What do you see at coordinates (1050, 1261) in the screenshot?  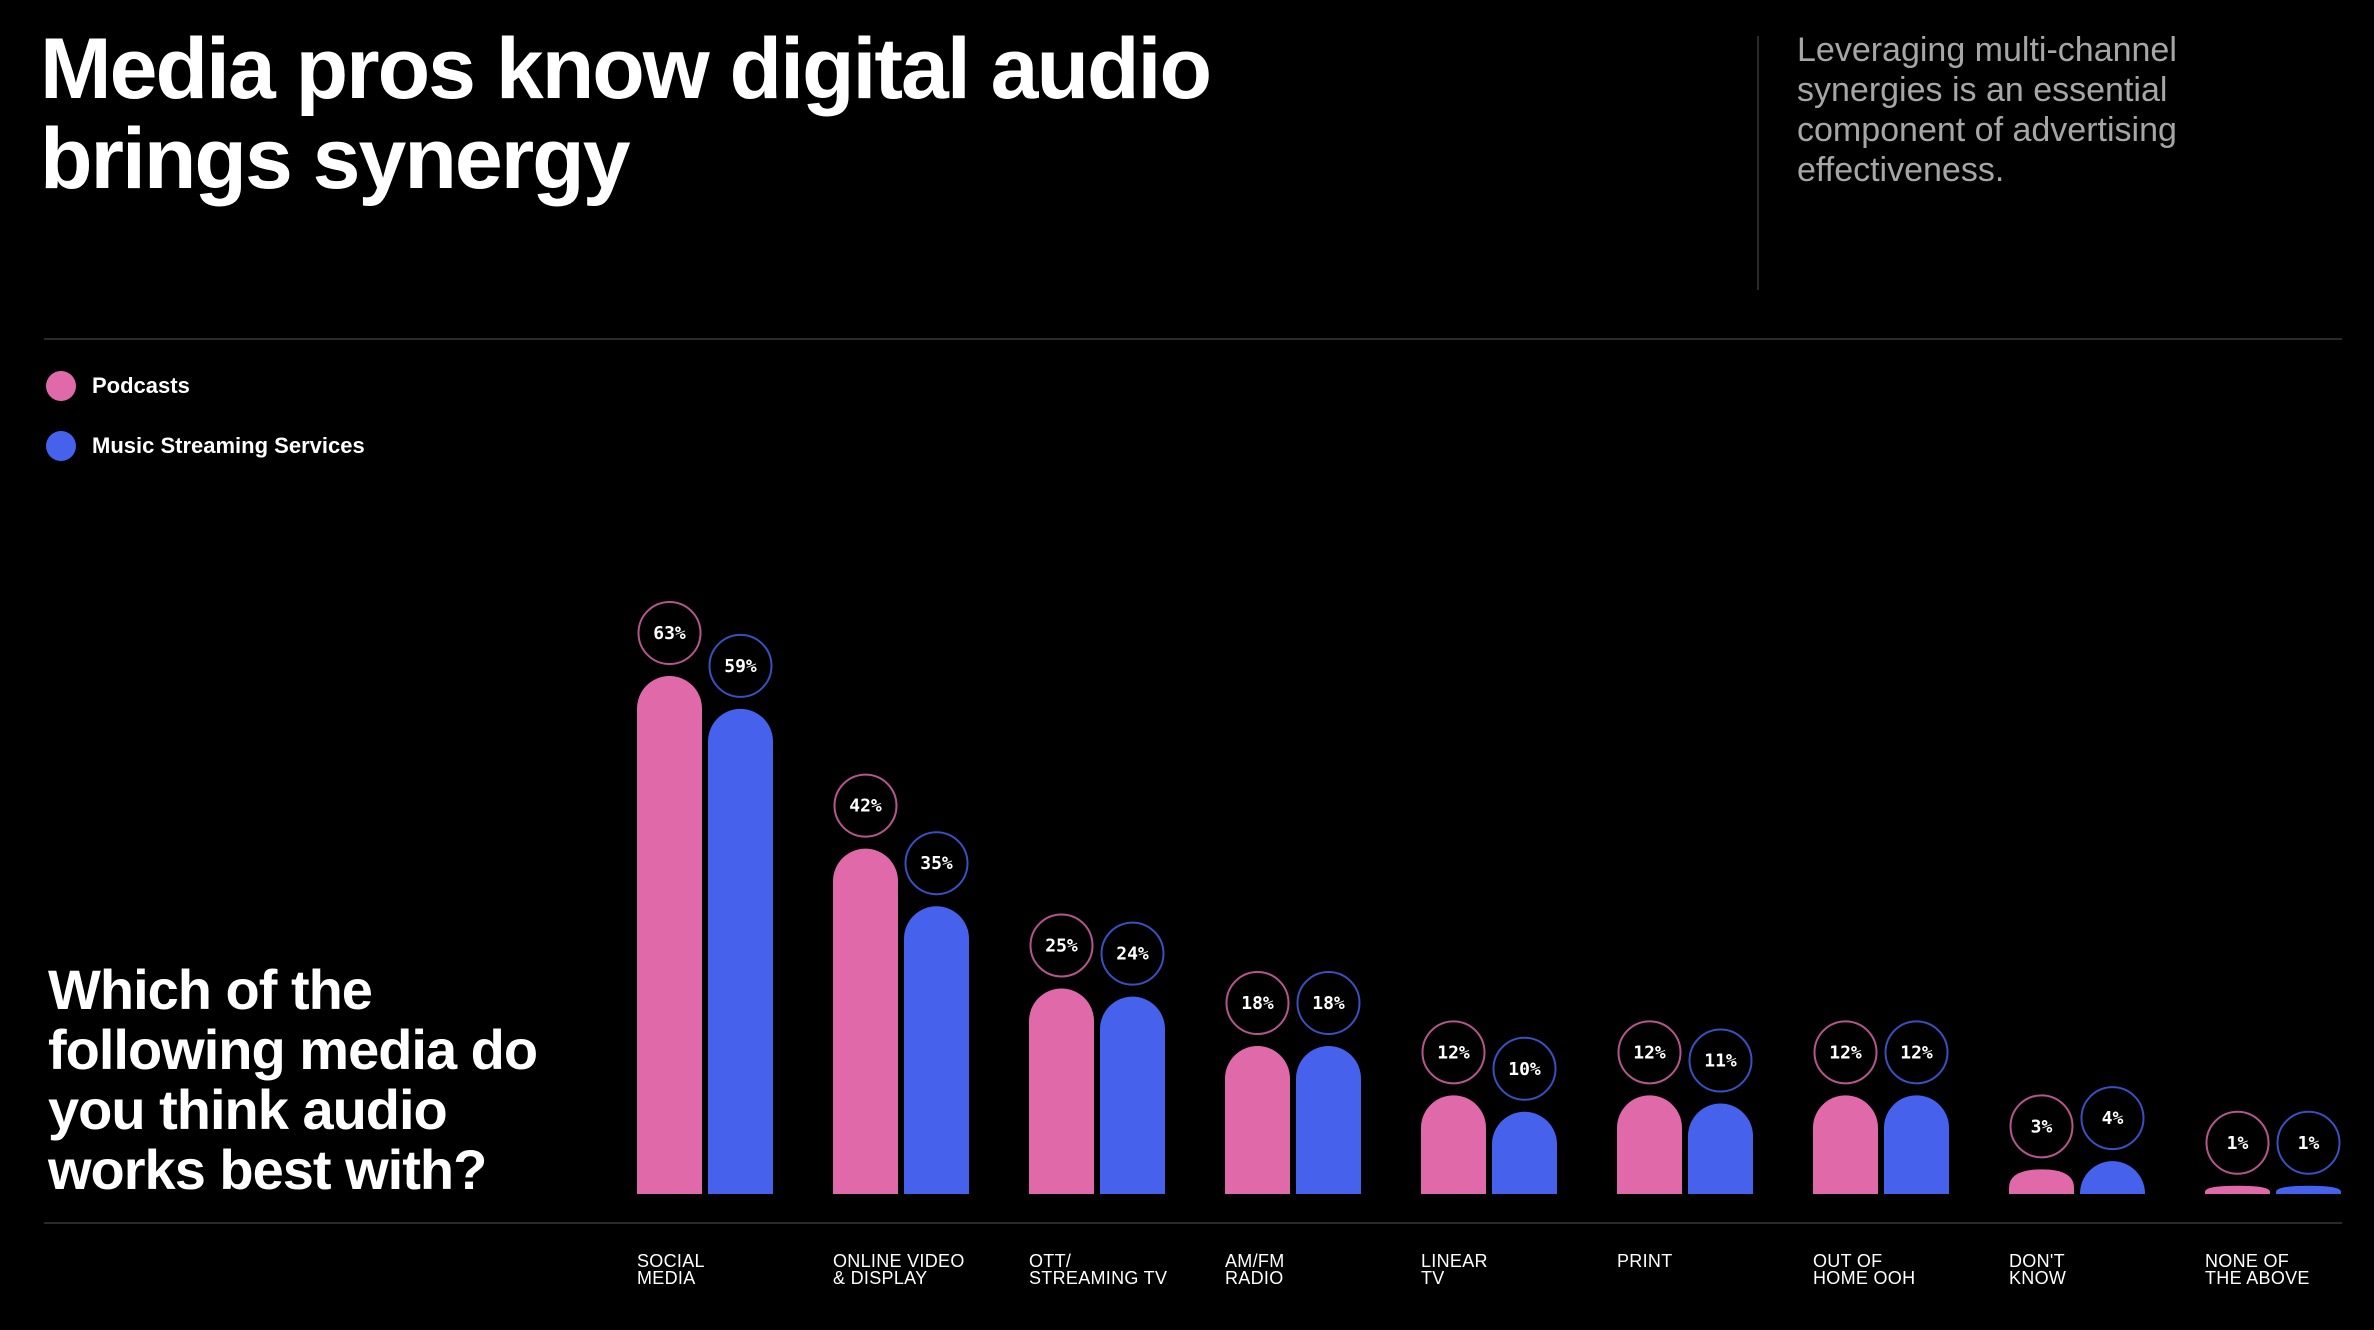 I see `category-label-3-line-1: OTT/` at bounding box center [1050, 1261].